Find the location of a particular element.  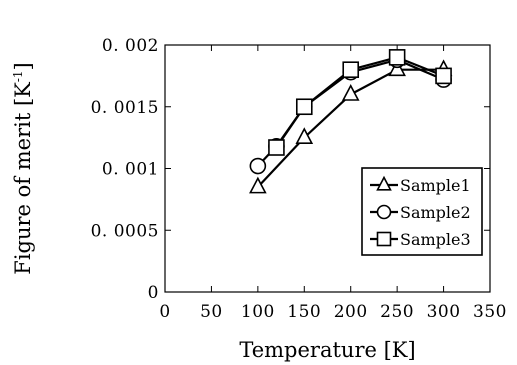

x-tick-label: 200 is located at coordinates (351, 312).